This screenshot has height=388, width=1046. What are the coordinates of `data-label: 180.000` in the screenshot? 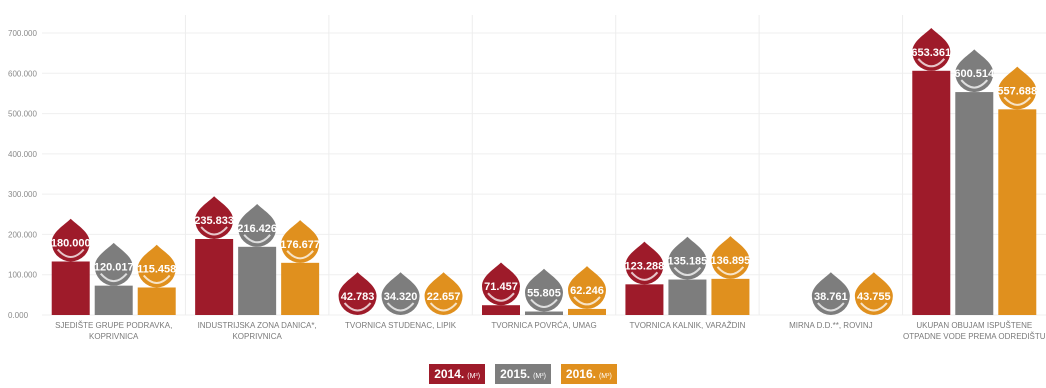 It's located at (71, 243).